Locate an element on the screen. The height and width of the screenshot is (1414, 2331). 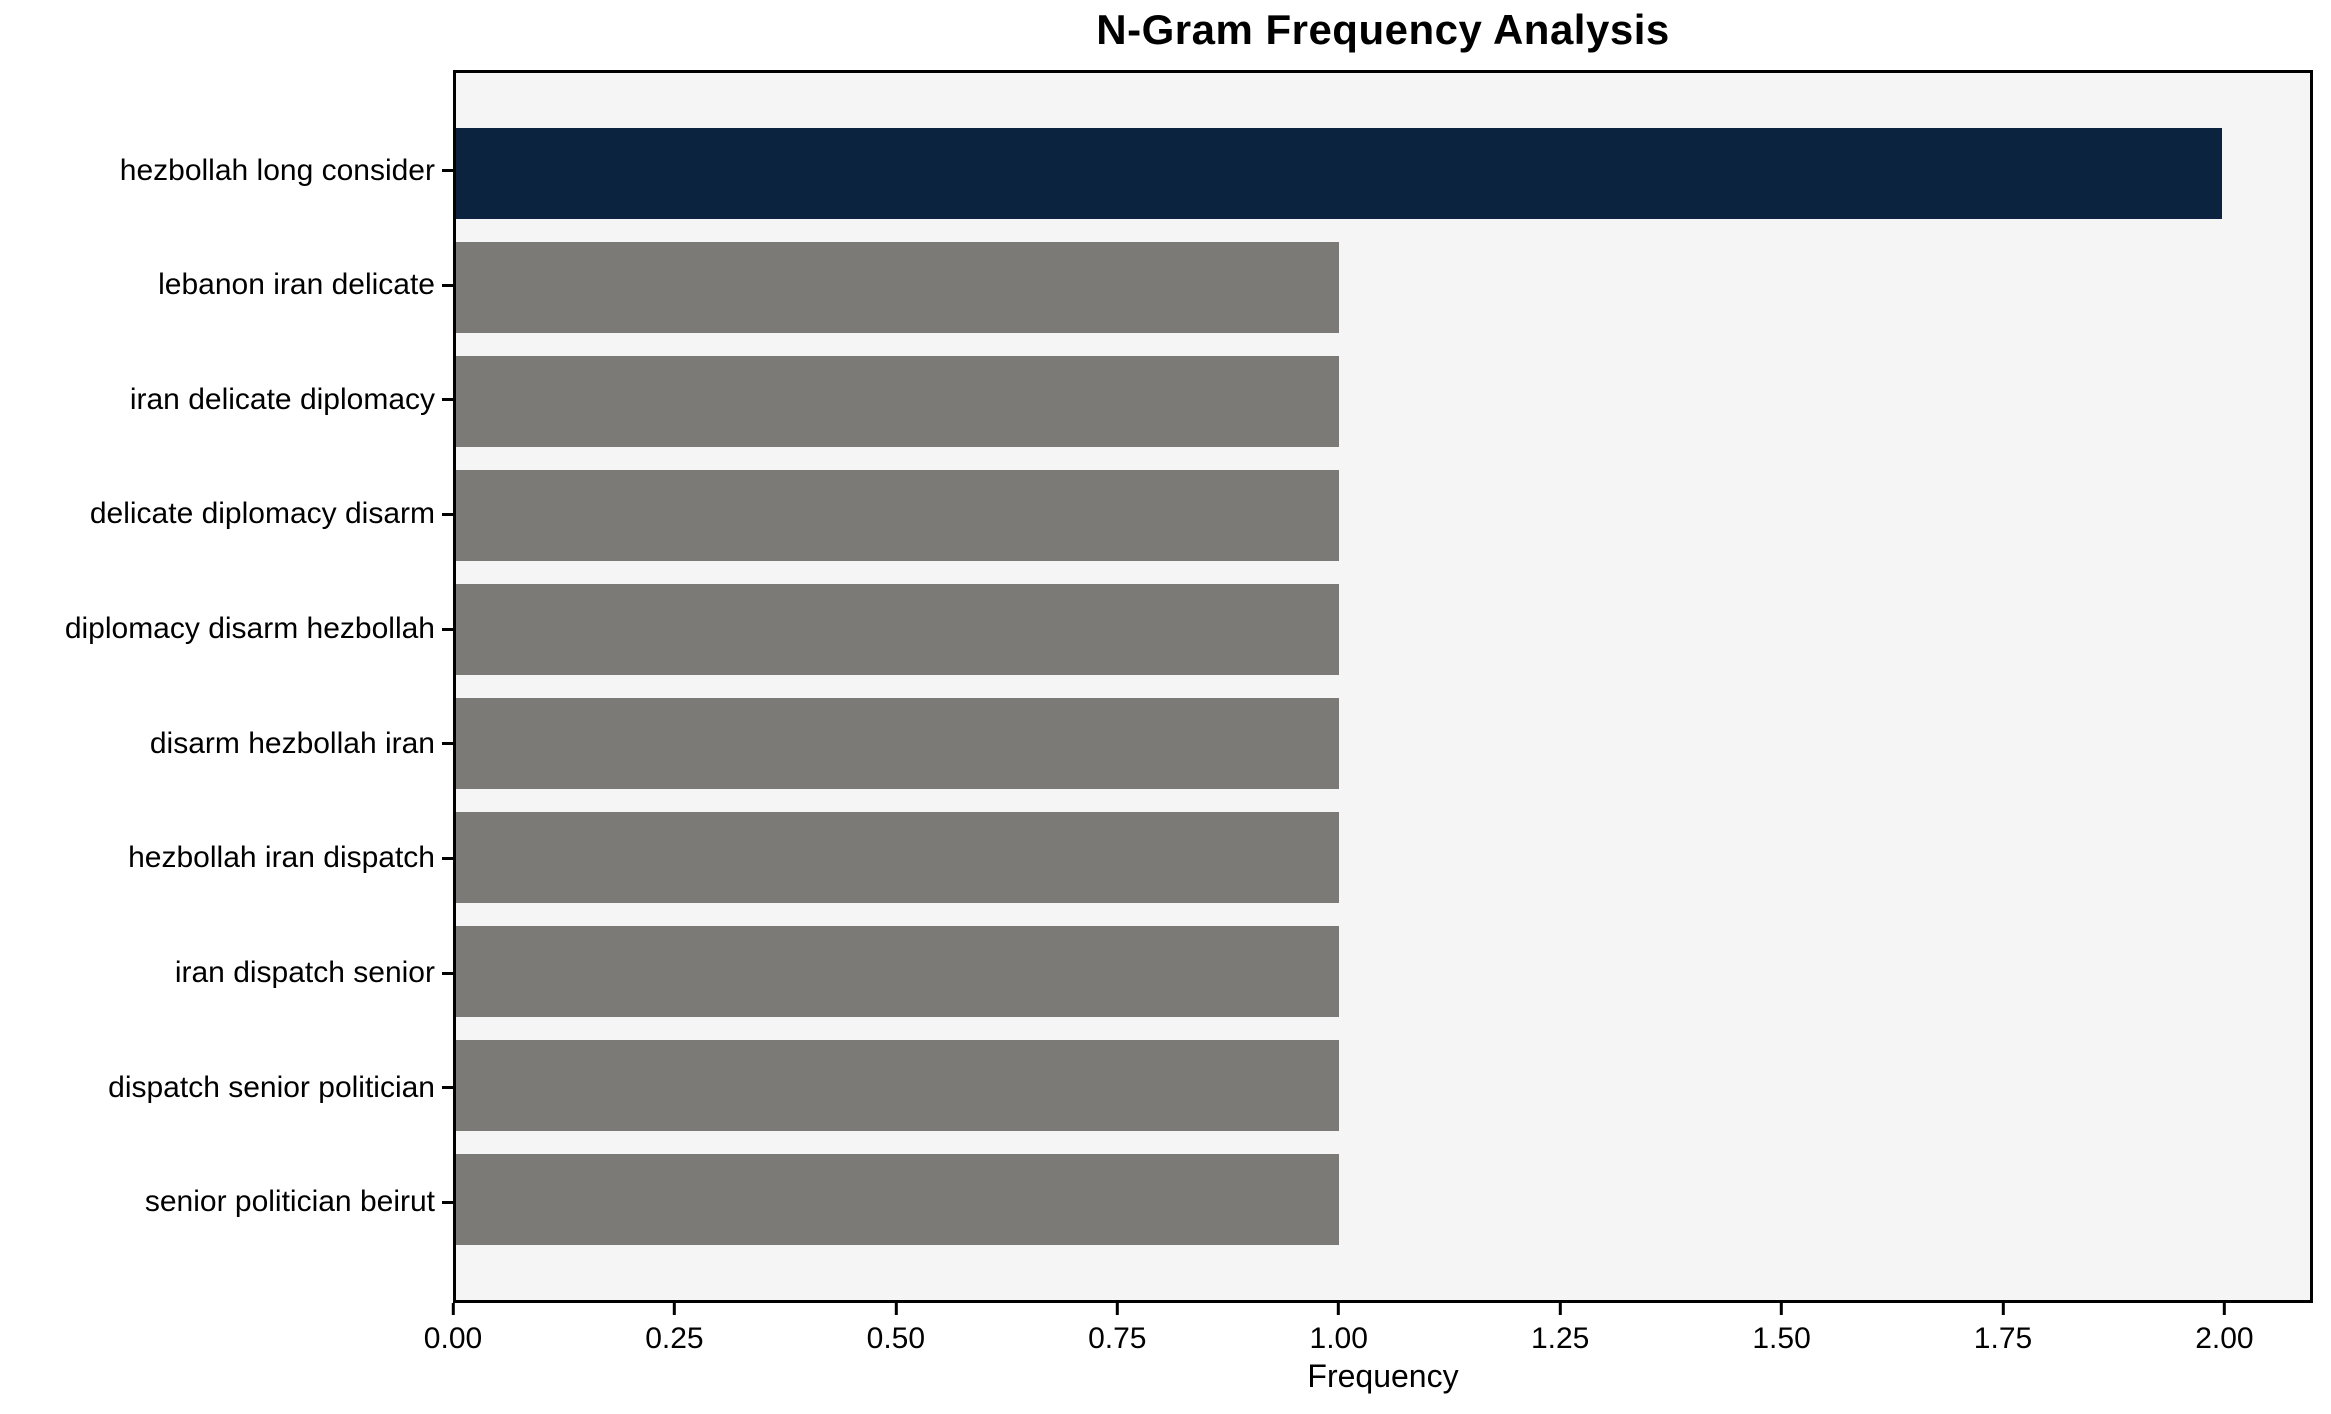
y-tick-row: disarm hezbollah iran is located at coordinates (226, 743).